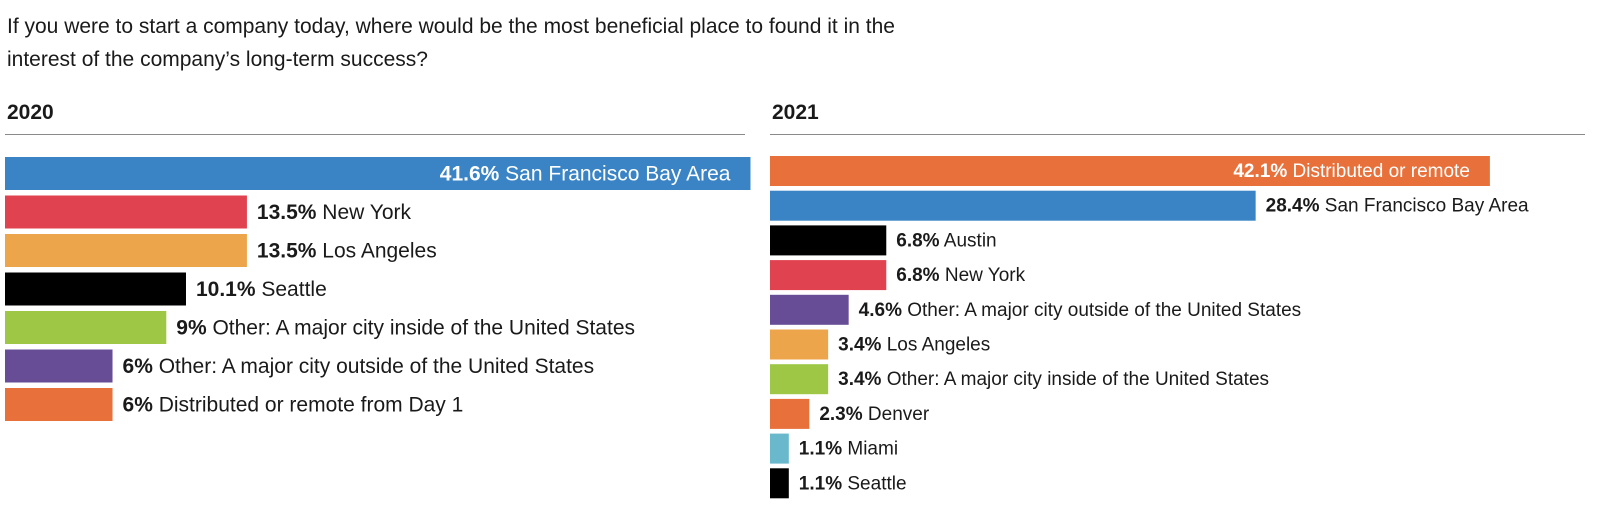 The width and height of the screenshot is (1600, 530). I want to click on data-label-2021-seattle: 1.1% Seattle, so click(853, 483).